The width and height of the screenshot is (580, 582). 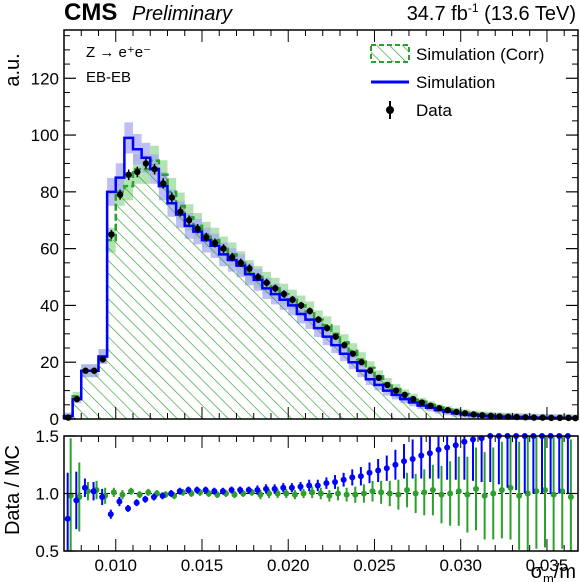 What do you see at coordinates (13, 490) in the screenshot?
I see `y-axis-title-ratio: Data / MC` at bounding box center [13, 490].